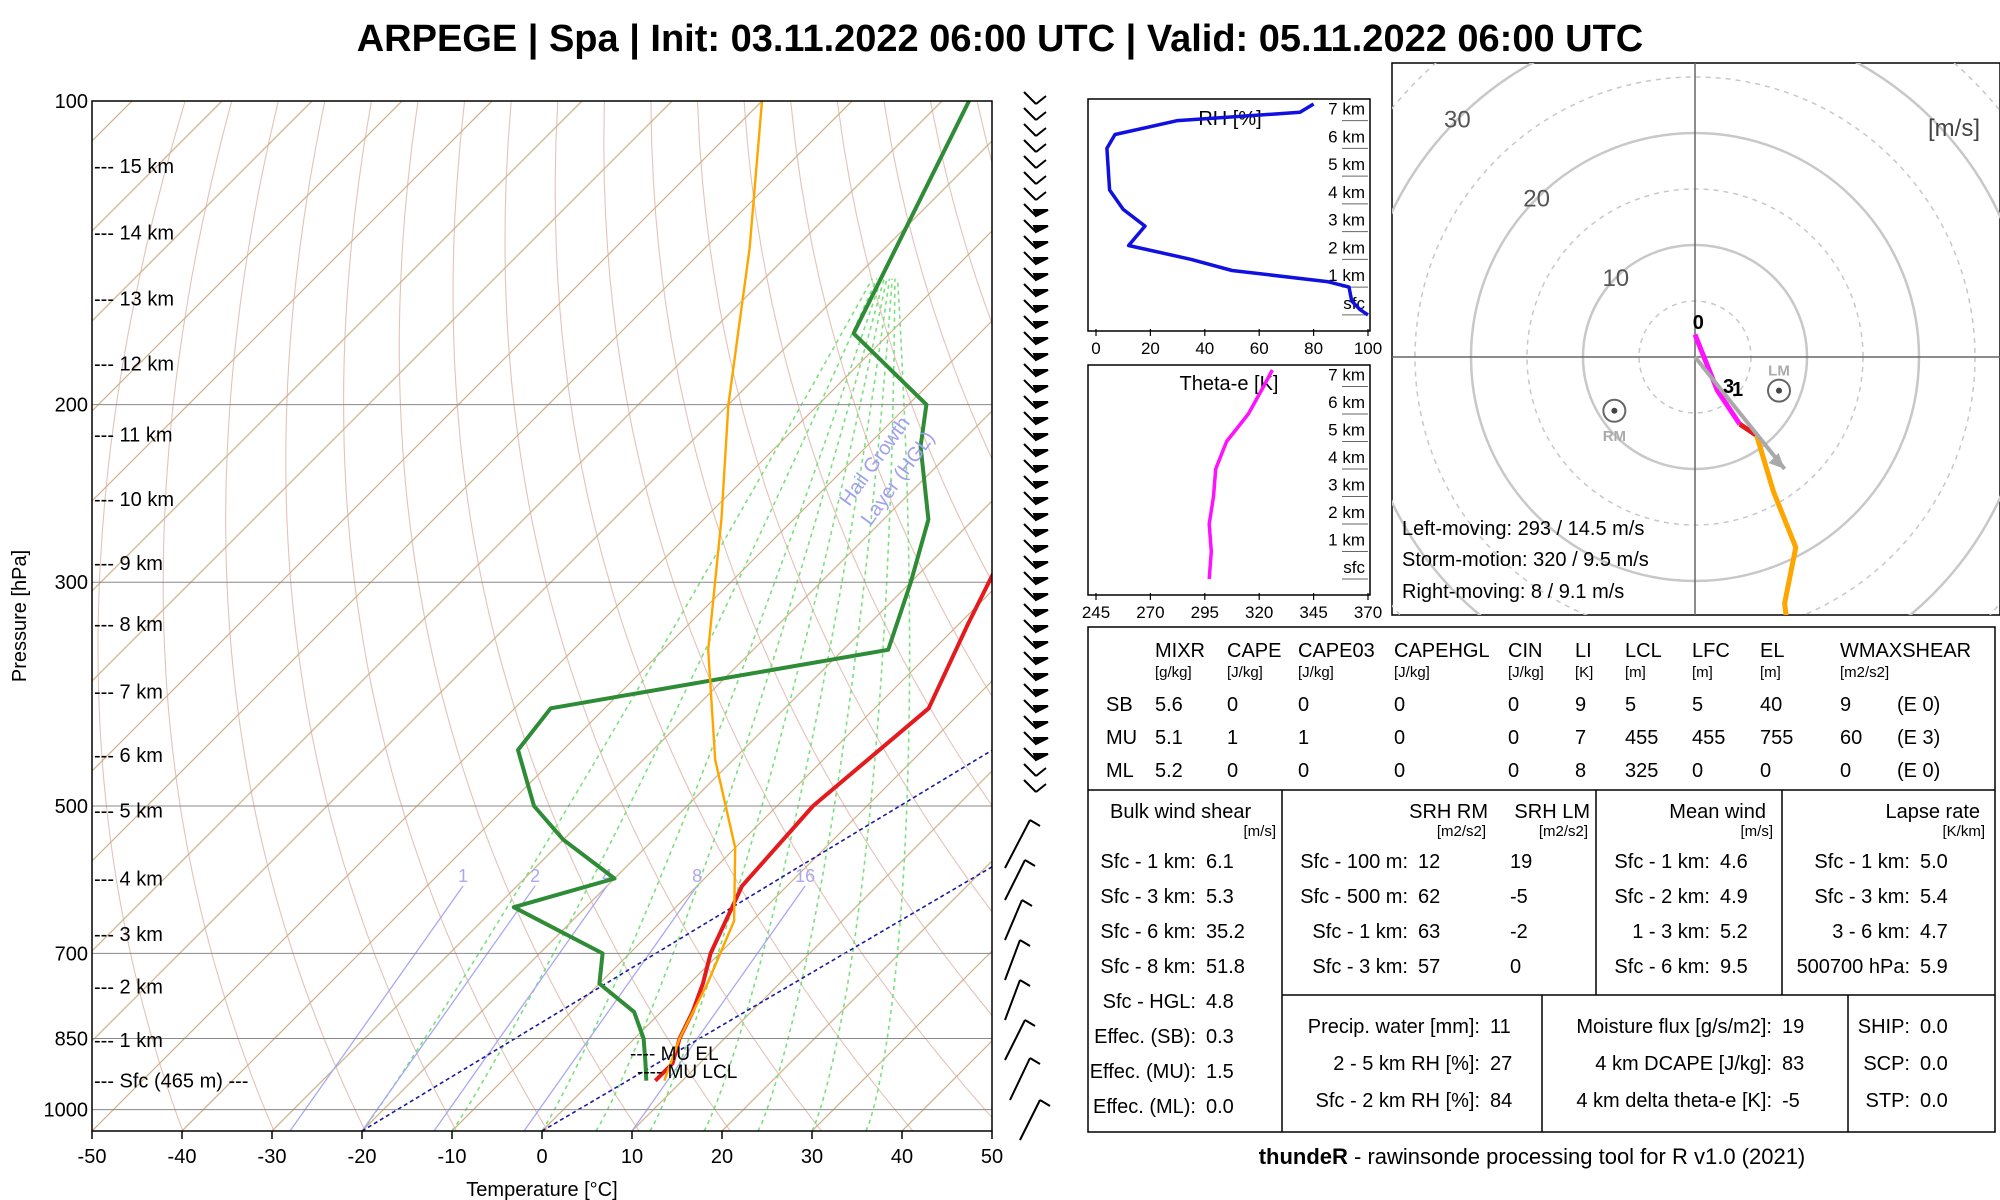  What do you see at coordinates (1580, 771) in the screenshot?
I see `param-value: 8` at bounding box center [1580, 771].